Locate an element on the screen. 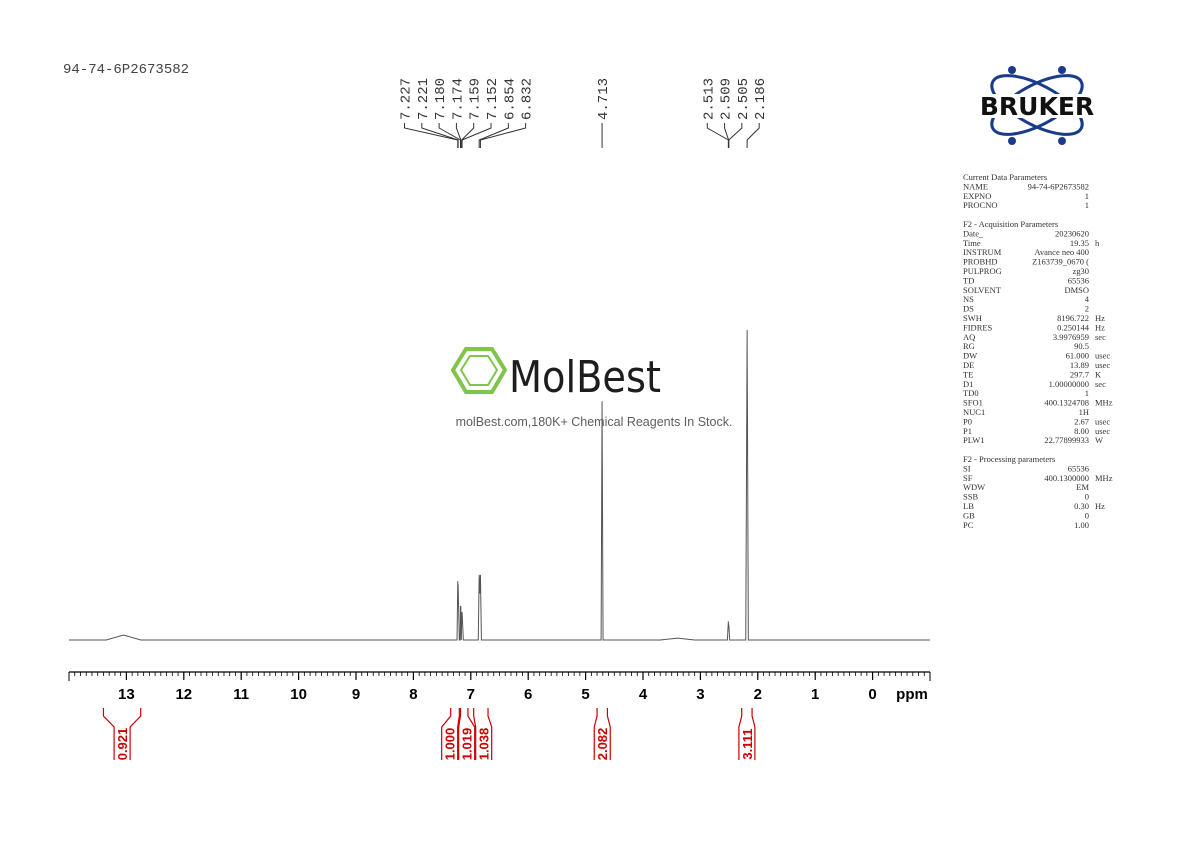 The height and width of the screenshot is (842, 1190). param-value: 0.30 is located at coordinates (1081, 506).